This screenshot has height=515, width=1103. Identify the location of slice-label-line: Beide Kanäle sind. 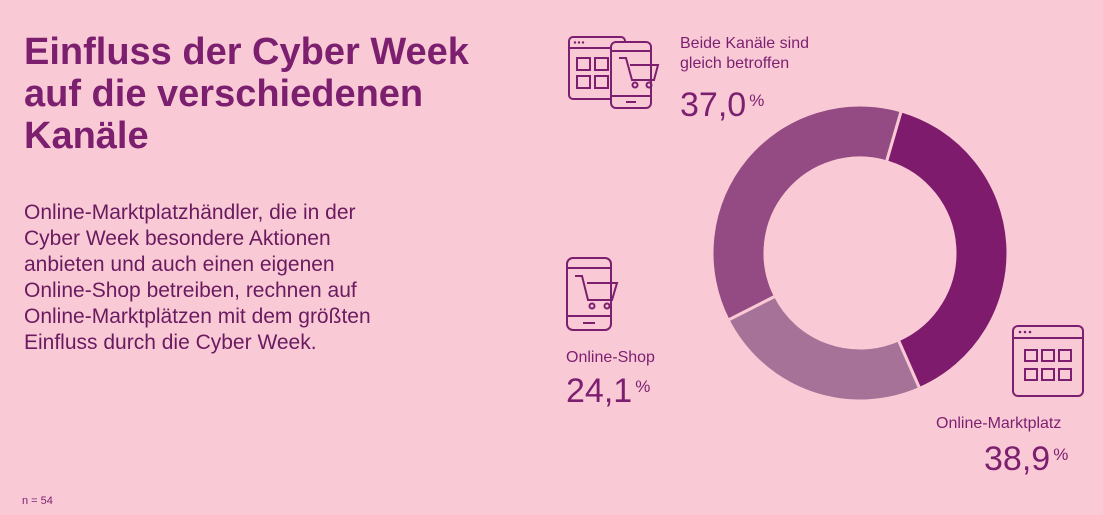
(744, 43).